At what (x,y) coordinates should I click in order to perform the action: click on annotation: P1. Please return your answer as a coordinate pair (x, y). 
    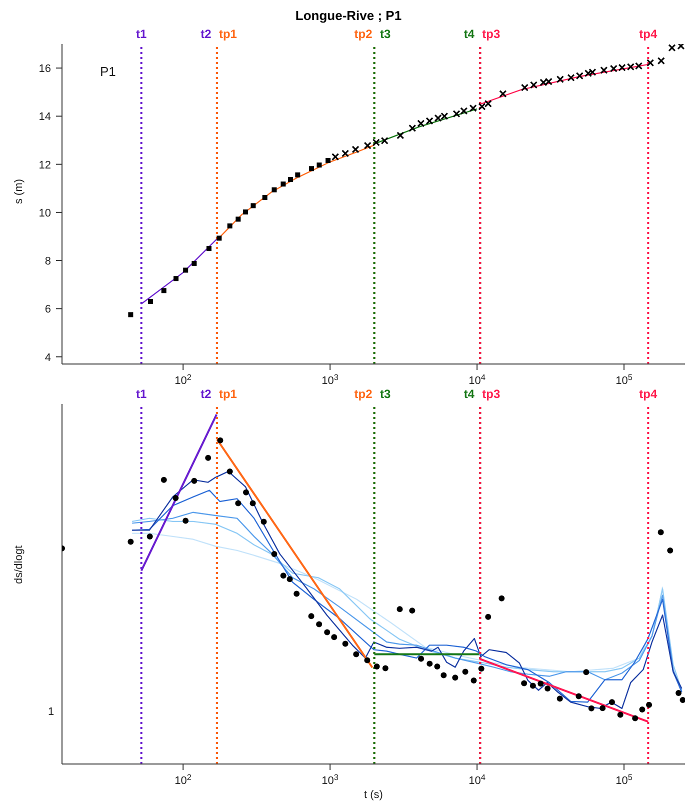
    Looking at the image, I should click on (108, 71).